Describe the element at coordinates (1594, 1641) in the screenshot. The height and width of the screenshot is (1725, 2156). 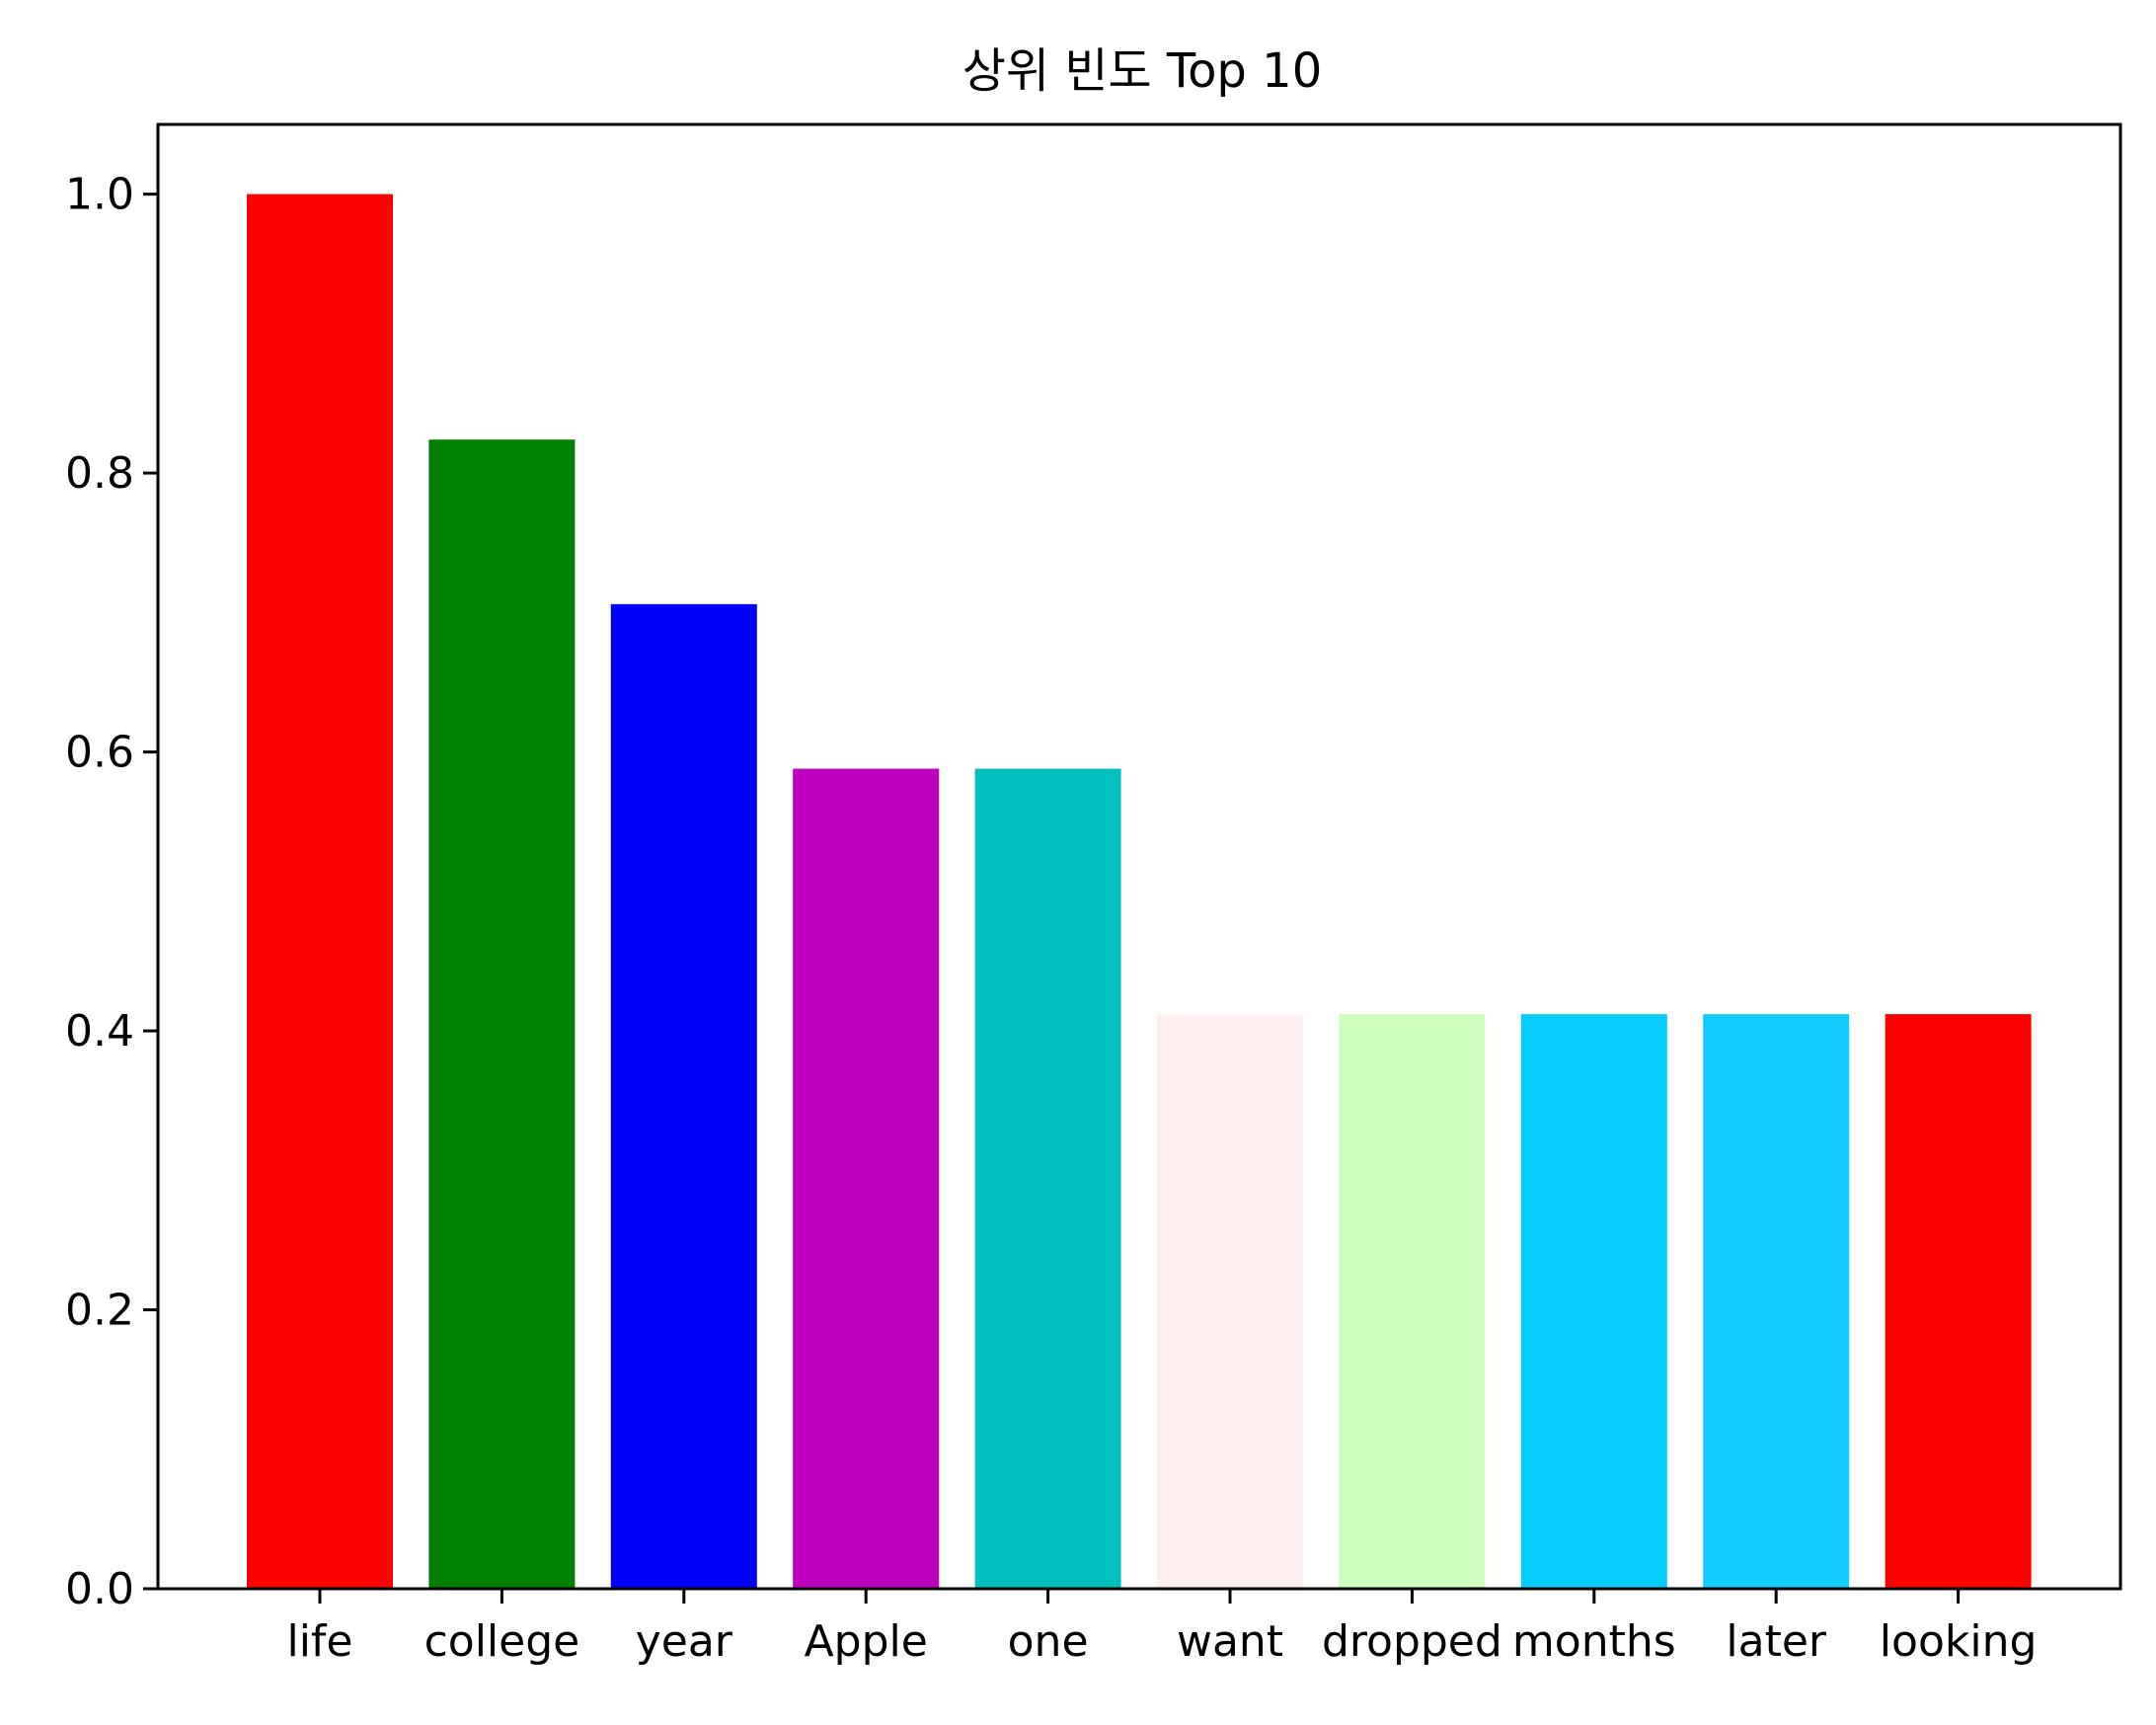
I see `x-tick-label: months` at that location.